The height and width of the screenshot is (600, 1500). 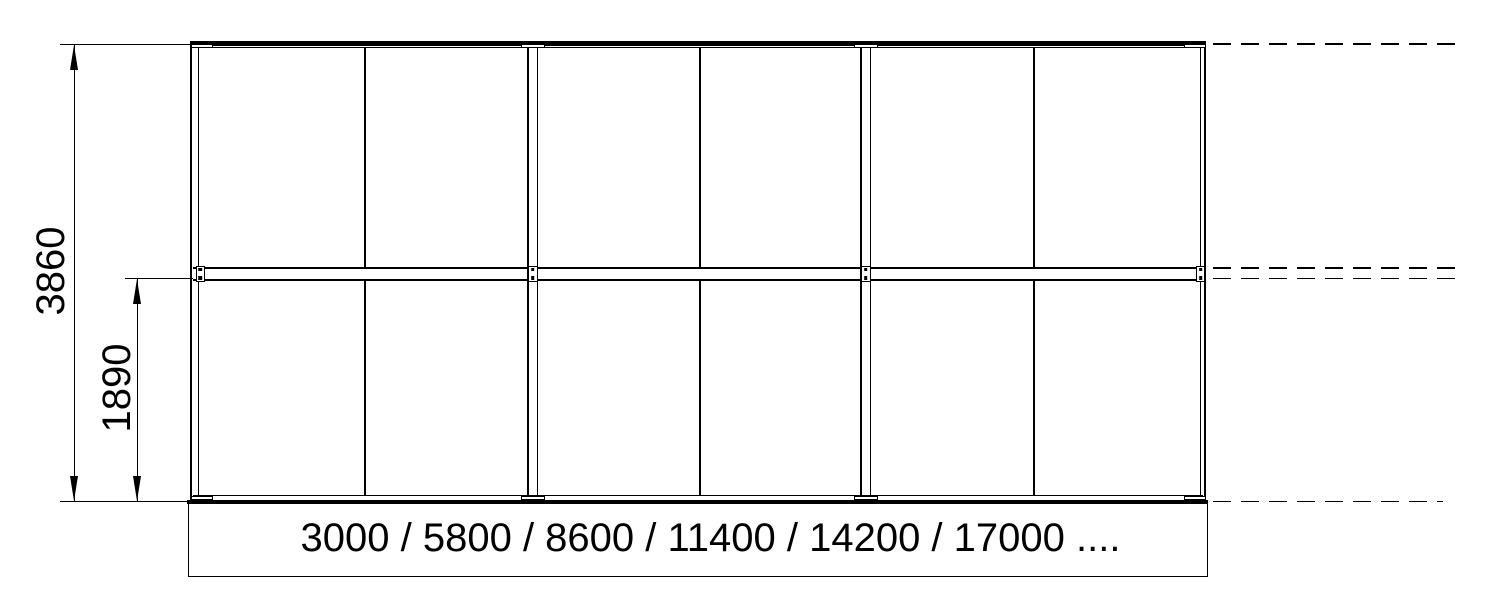 I want to click on divider-1-upper-line, so click(x=365, y=157).